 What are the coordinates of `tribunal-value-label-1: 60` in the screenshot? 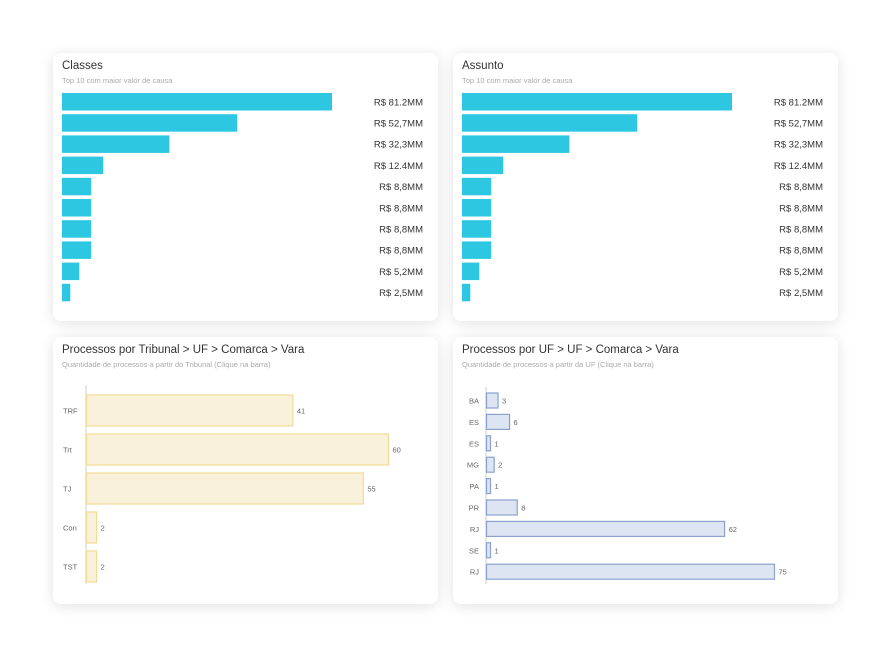 It's located at (397, 450).